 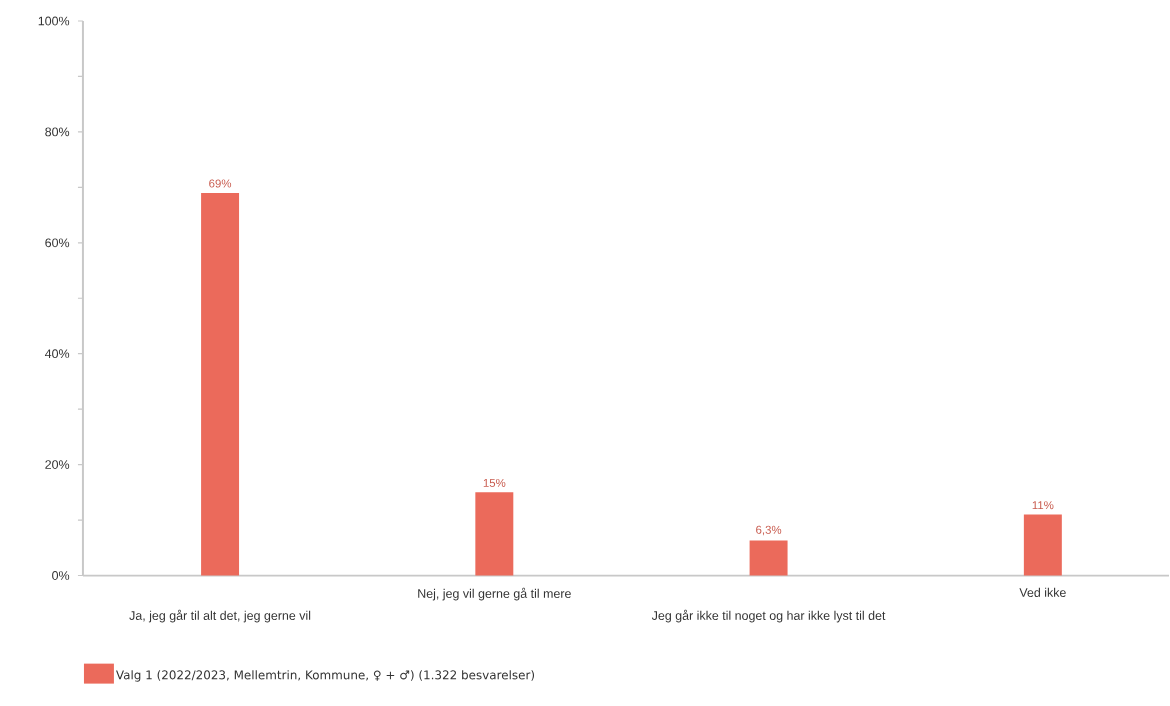 What do you see at coordinates (769, 530) in the screenshot?
I see `data-label: 6,3%` at bounding box center [769, 530].